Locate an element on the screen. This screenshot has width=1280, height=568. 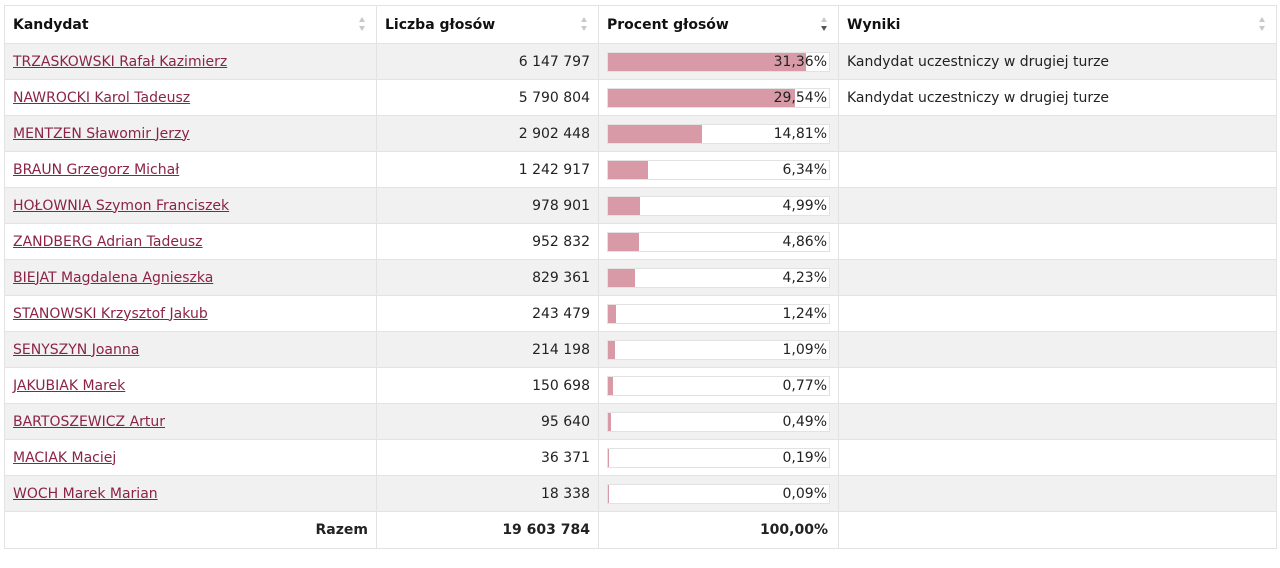
candidate-link: NAWROCKI Karol Tadeusz is located at coordinates (102, 97).